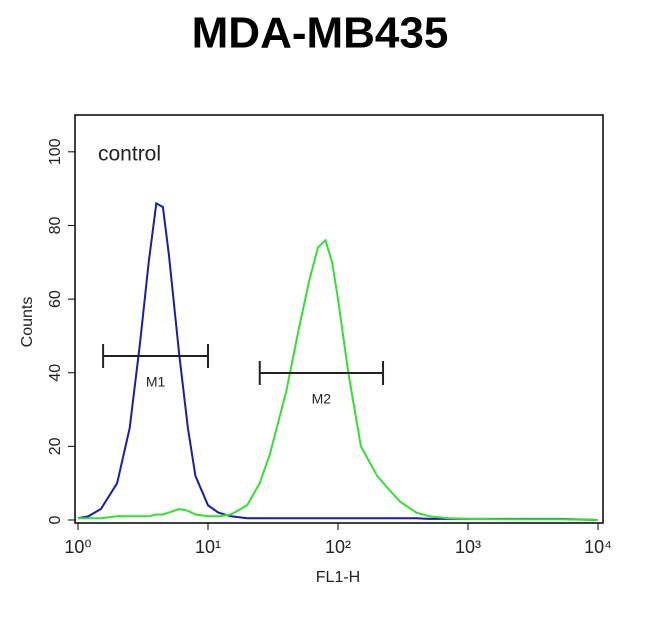  What do you see at coordinates (338, 577) in the screenshot?
I see `x-axis-label: FL1-H` at bounding box center [338, 577].